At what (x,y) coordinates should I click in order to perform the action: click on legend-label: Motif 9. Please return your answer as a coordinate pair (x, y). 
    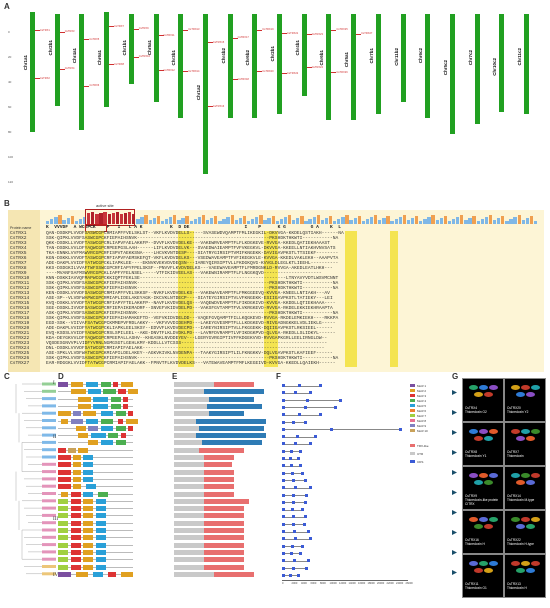
    Looking at the image, I should click on (422, 425).